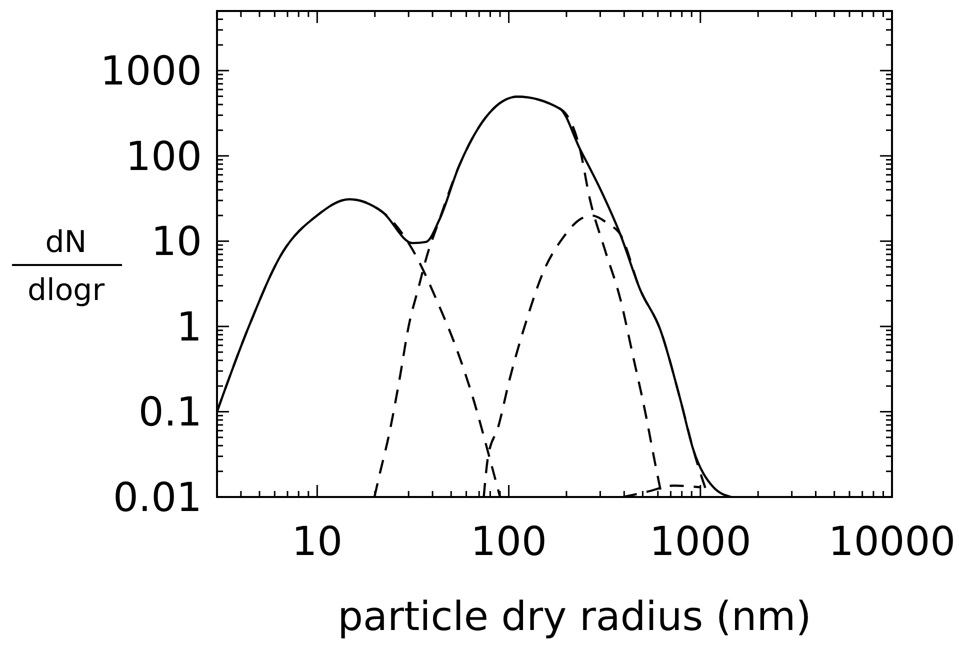  I want to click on y-tick-label: 0.1, so click(170, 413).